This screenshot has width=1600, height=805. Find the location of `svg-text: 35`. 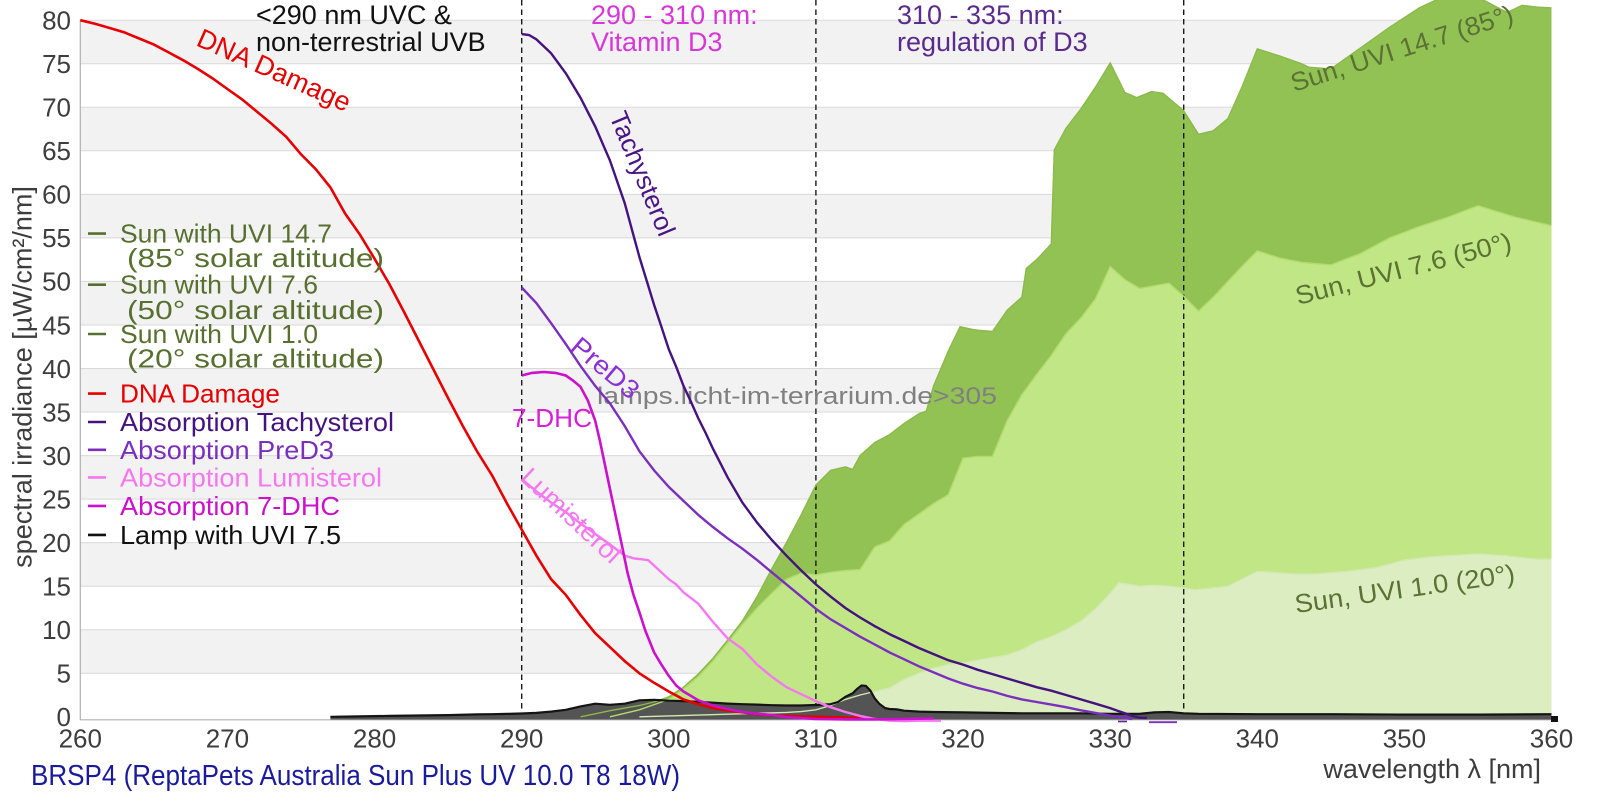

svg-text: 35 is located at coordinates (56, 412).